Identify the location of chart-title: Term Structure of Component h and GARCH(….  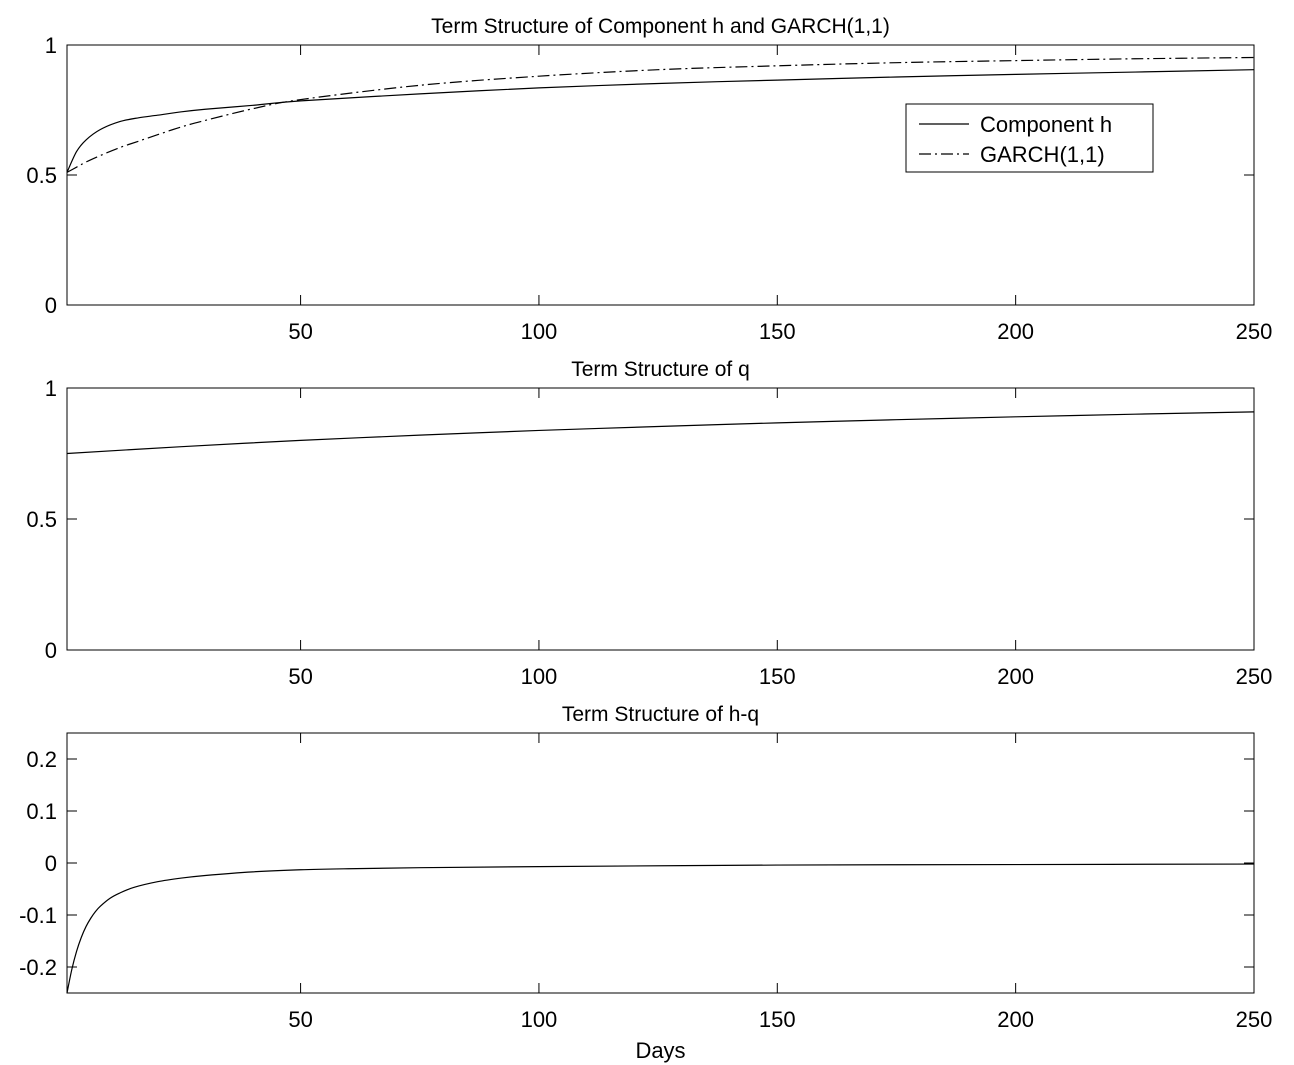
(660, 26).